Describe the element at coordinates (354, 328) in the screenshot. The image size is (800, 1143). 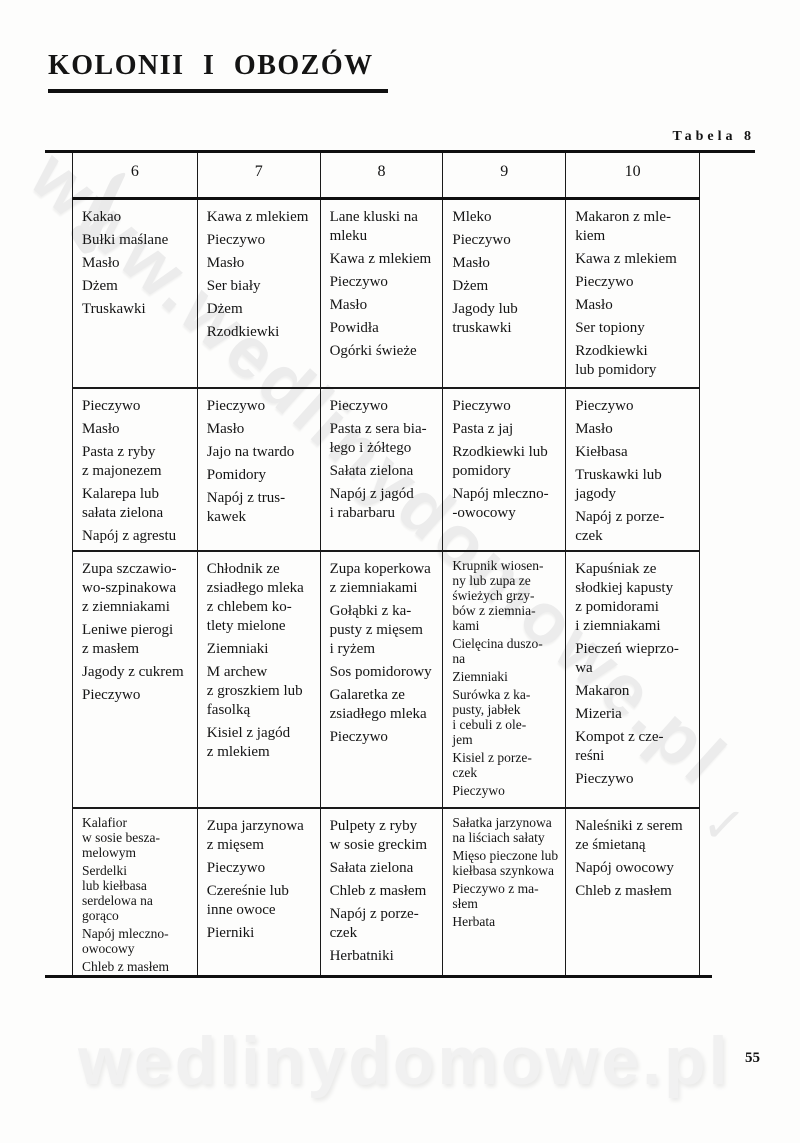
I see `menu-item: Powidła` at that location.